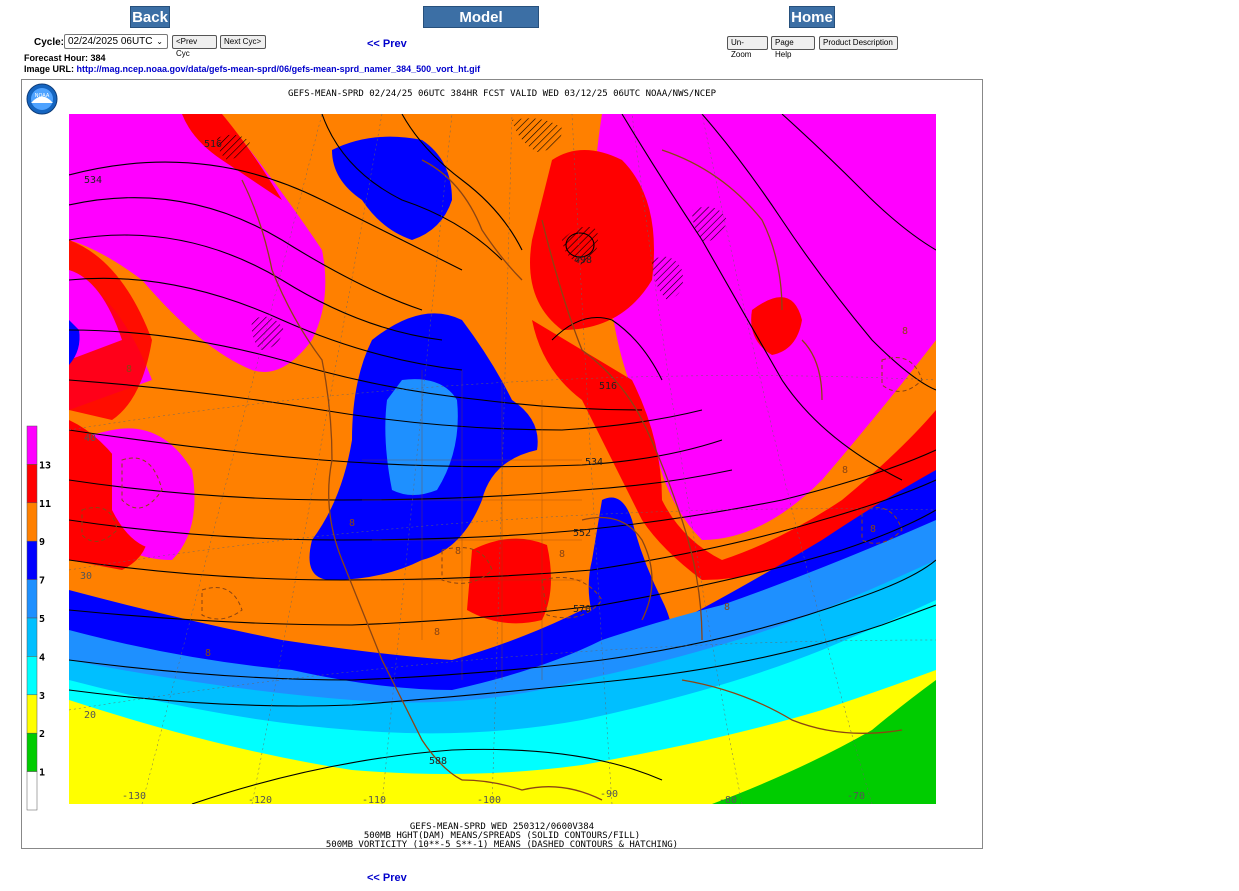  I want to click on model-guidance-button: Model Guidance, so click(481, 27).